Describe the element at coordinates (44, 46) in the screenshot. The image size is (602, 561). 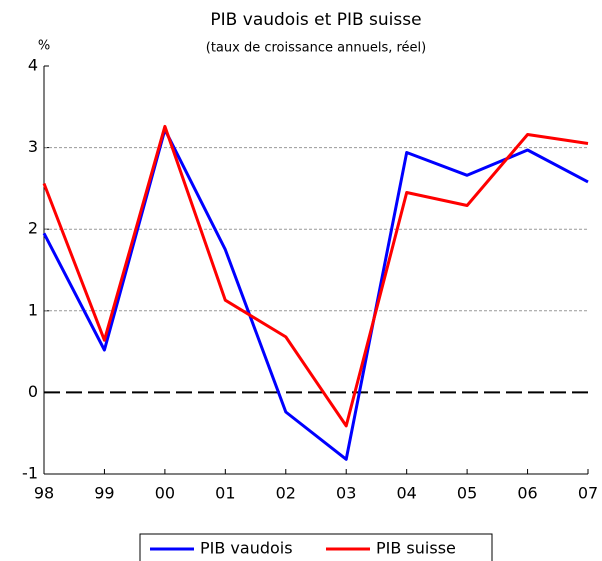
I see `y-unit: %` at that location.